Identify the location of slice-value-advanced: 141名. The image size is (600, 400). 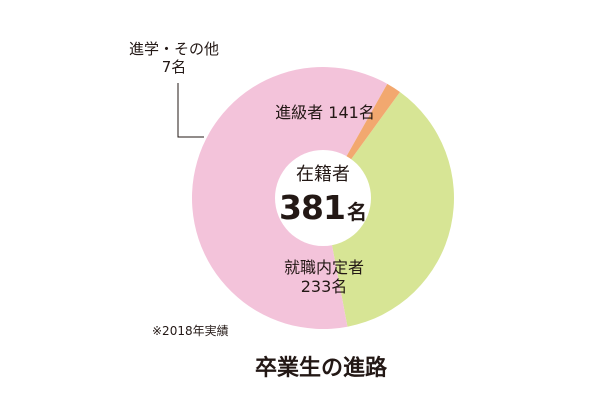
(351, 112).